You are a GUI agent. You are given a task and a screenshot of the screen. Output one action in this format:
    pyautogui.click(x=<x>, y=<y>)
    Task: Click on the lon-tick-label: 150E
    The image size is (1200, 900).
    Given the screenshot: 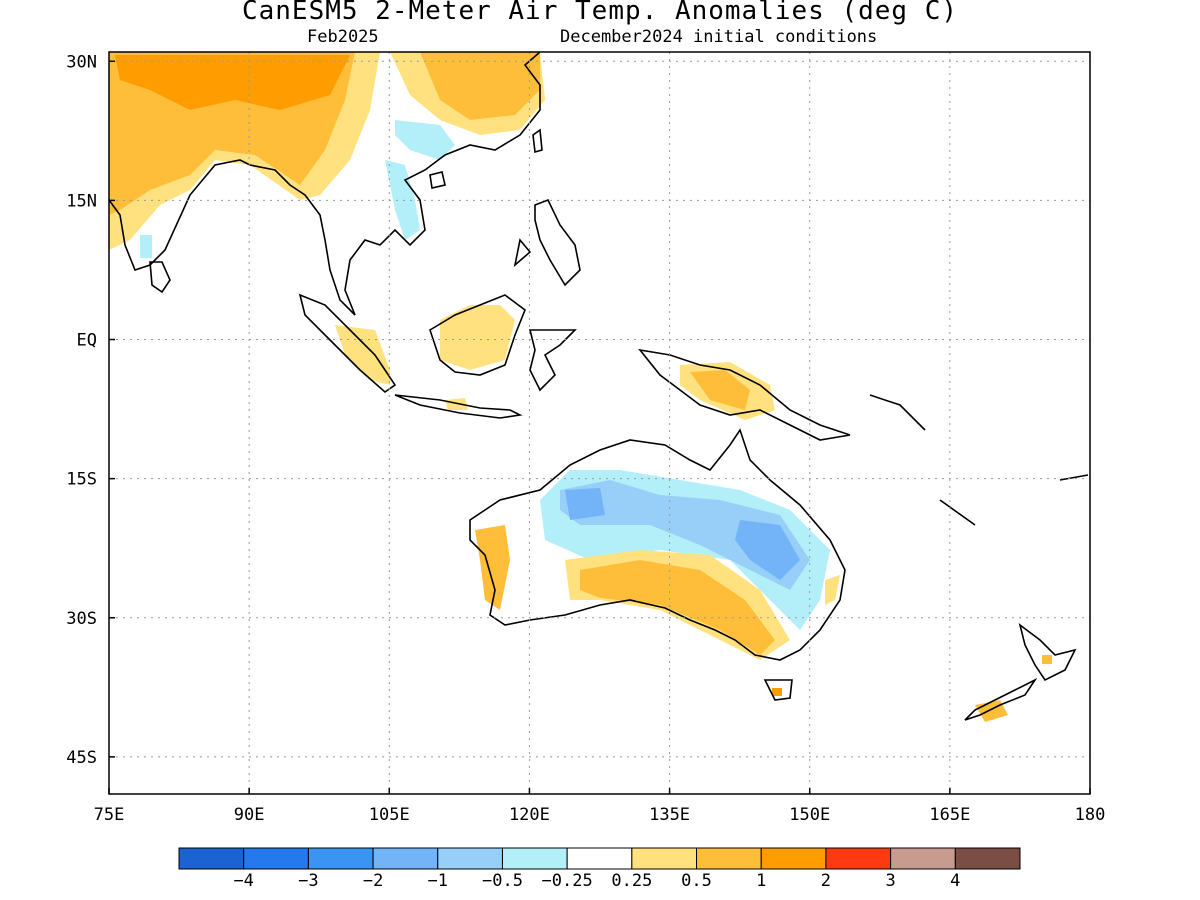 What is the action you would take?
    pyautogui.click(x=809, y=815)
    